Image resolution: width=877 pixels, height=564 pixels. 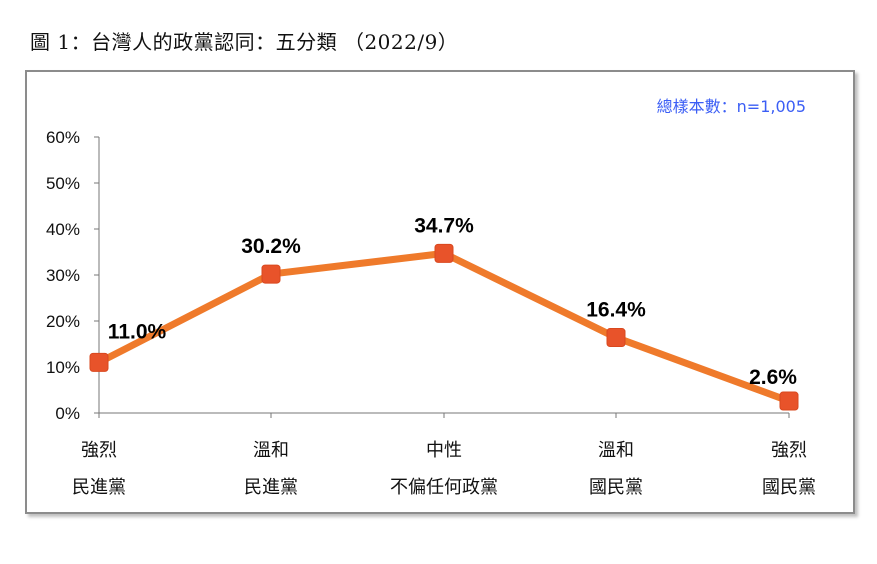 What do you see at coordinates (616, 310) in the screenshot?
I see `data-label: 16.4%` at bounding box center [616, 310].